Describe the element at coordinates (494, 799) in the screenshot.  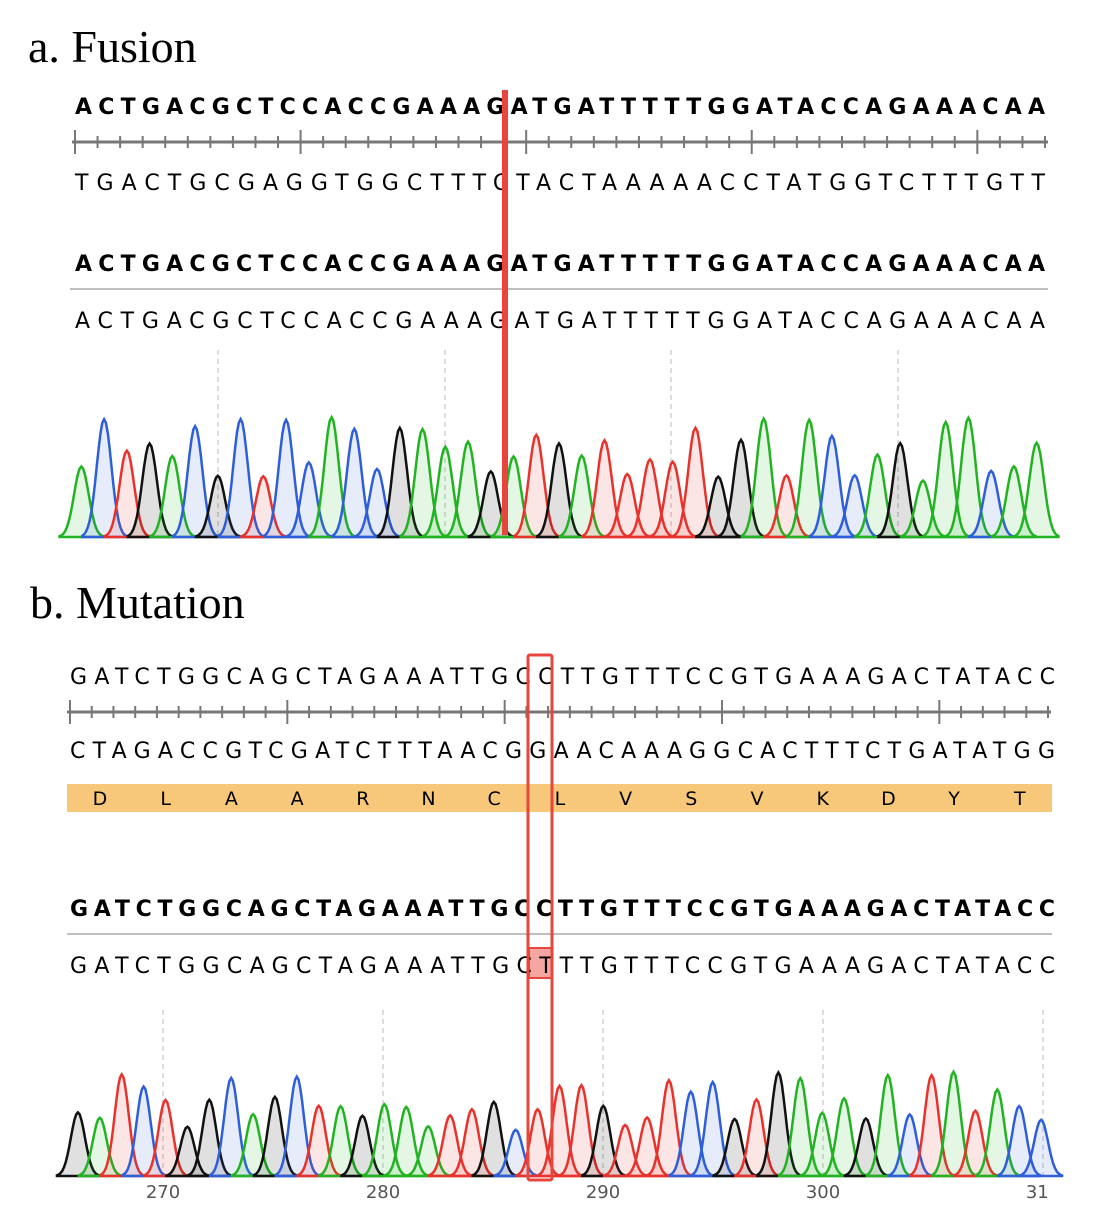
I see `amino-acid: C` at that location.